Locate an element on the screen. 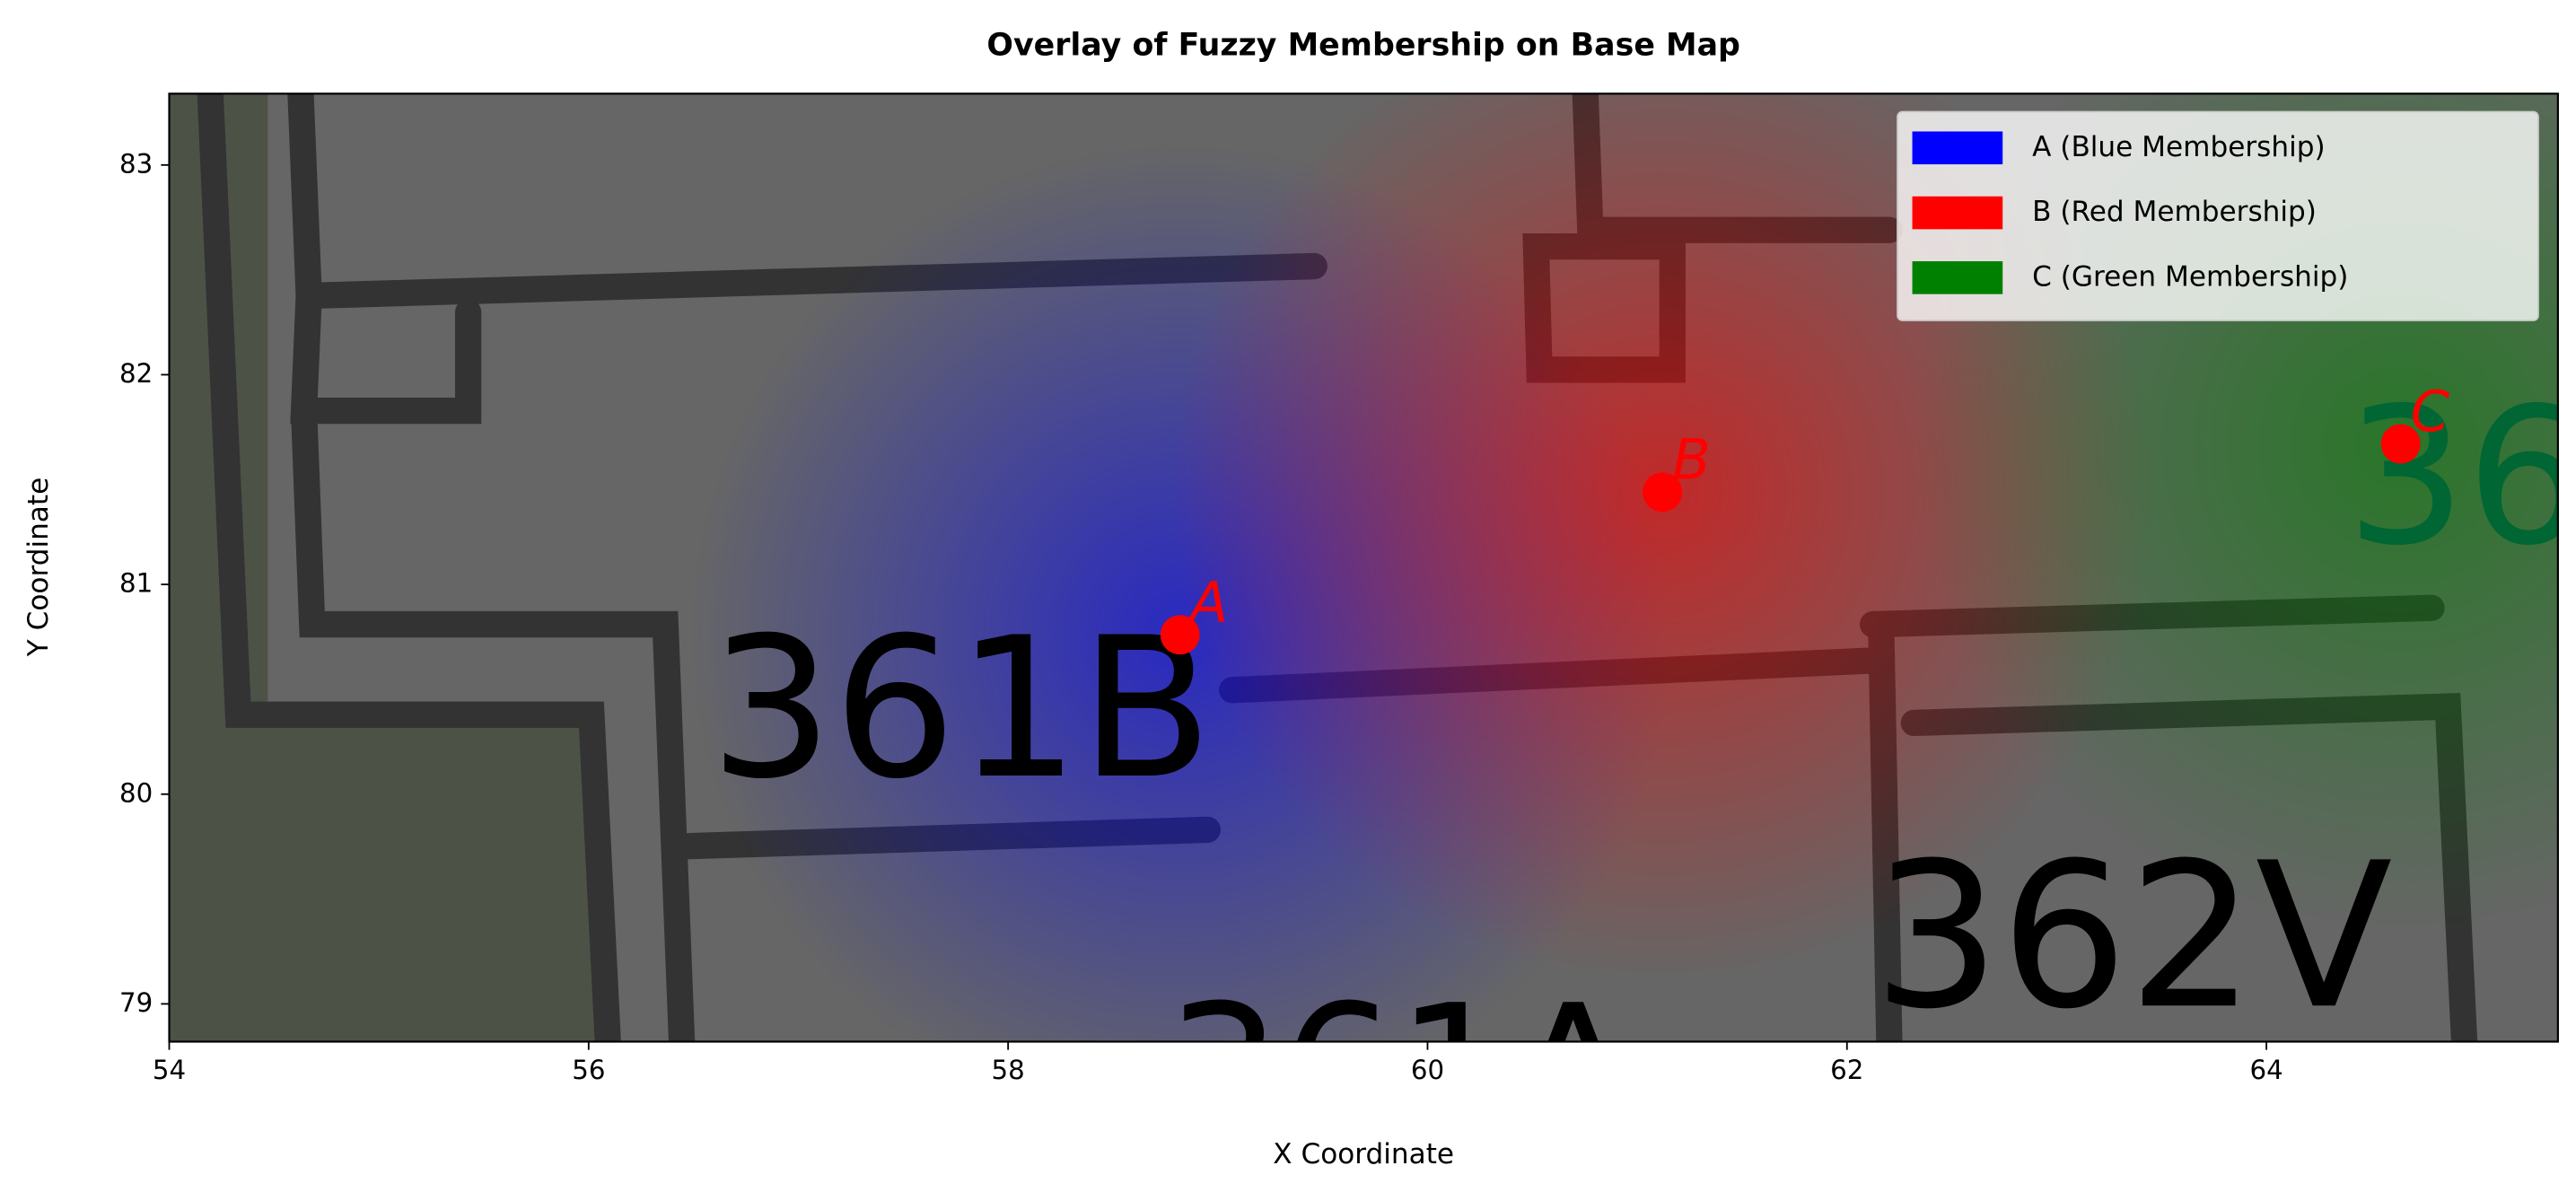 Image resolution: width=2576 pixels, height=1192 pixels. y-tick-label: 80 is located at coordinates (136, 792).